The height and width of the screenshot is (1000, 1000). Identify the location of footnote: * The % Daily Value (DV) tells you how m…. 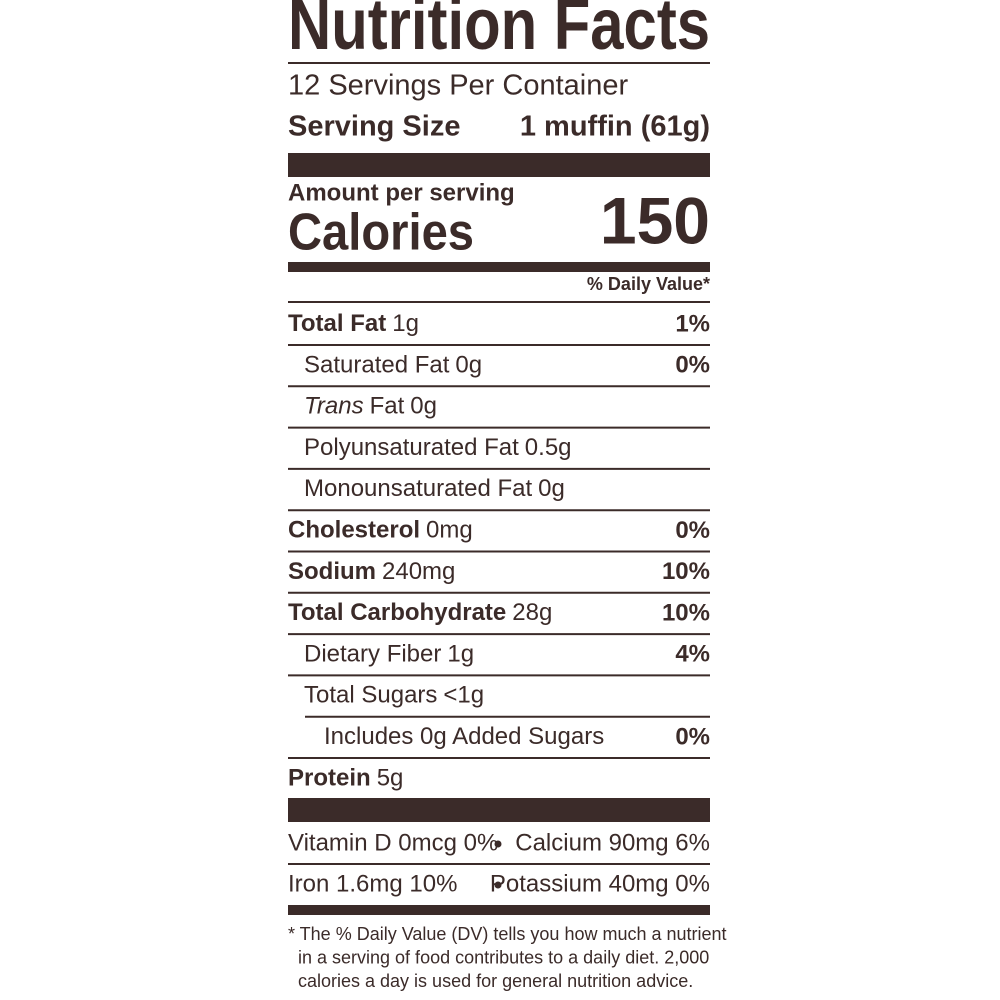
(507, 957).